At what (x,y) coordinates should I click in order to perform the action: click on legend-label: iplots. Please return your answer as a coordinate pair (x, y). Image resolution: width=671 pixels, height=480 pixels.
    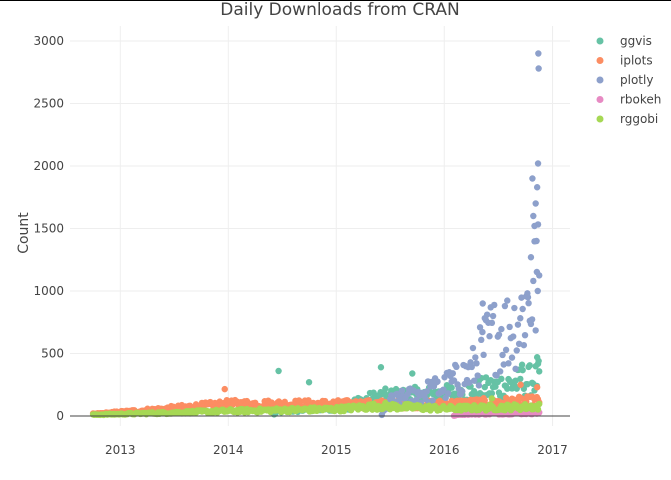
    Looking at the image, I should click on (636, 61).